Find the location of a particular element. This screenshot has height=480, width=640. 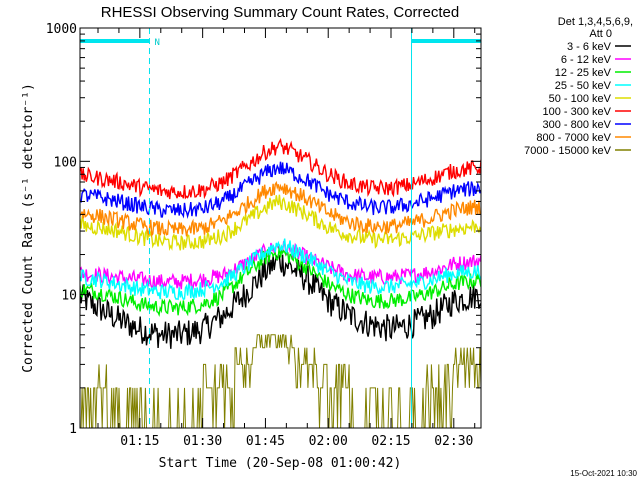

legend-entry-label: 50 - 100 keV is located at coordinates (580, 99).